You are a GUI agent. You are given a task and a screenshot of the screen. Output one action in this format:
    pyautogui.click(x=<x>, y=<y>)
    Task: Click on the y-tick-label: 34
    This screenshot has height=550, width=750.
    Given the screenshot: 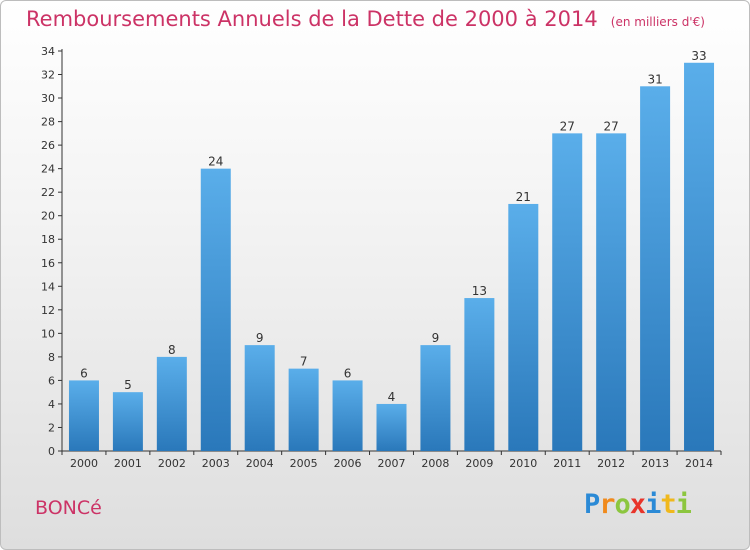 What is the action you would take?
    pyautogui.click(x=48, y=51)
    